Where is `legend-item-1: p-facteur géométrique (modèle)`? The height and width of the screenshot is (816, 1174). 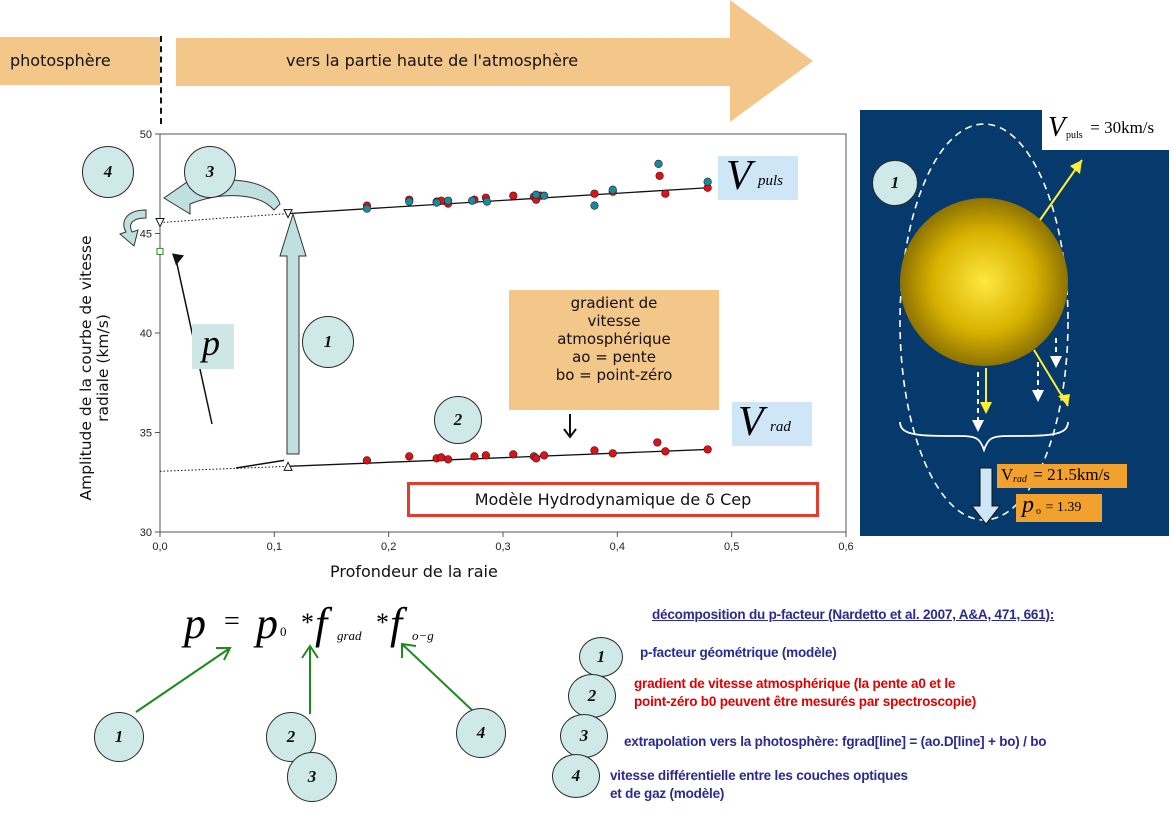 legend-item-1: p-facteur géométrique (modèle) is located at coordinates (738, 652).